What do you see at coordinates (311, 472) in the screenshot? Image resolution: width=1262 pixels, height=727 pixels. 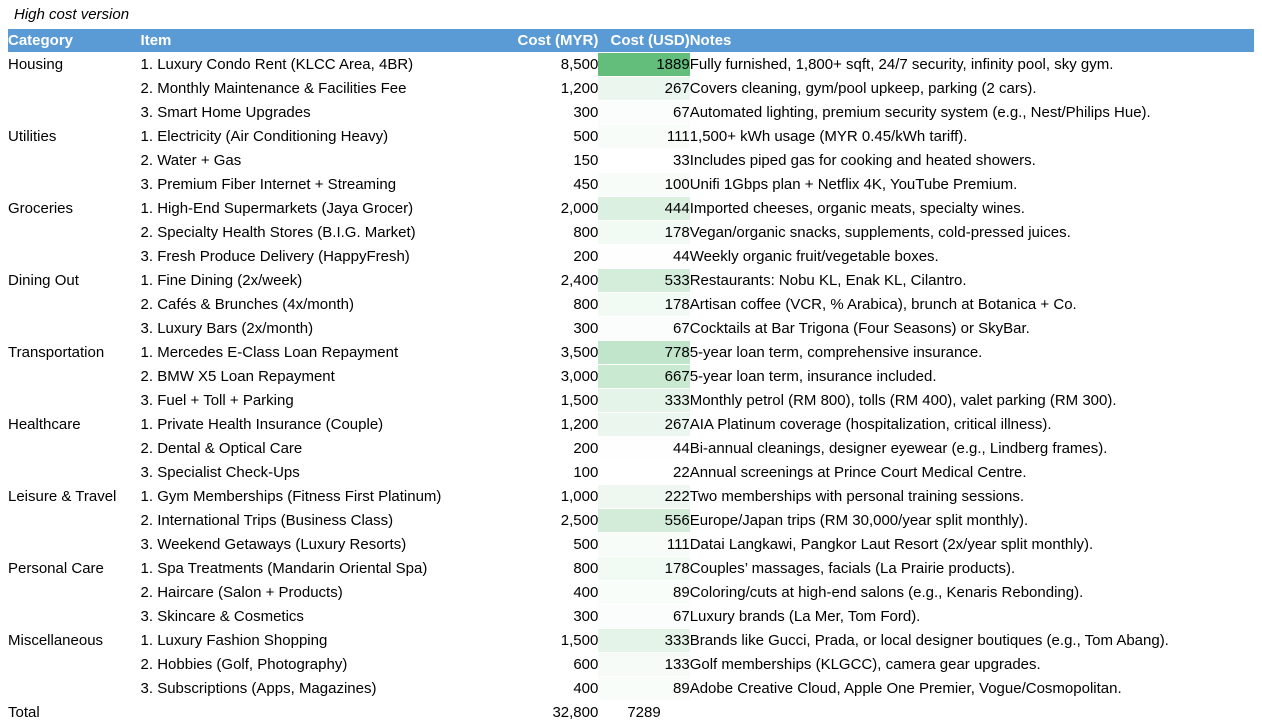 I see `cell-item: 3. Specialist Check-Ups` at bounding box center [311, 472].